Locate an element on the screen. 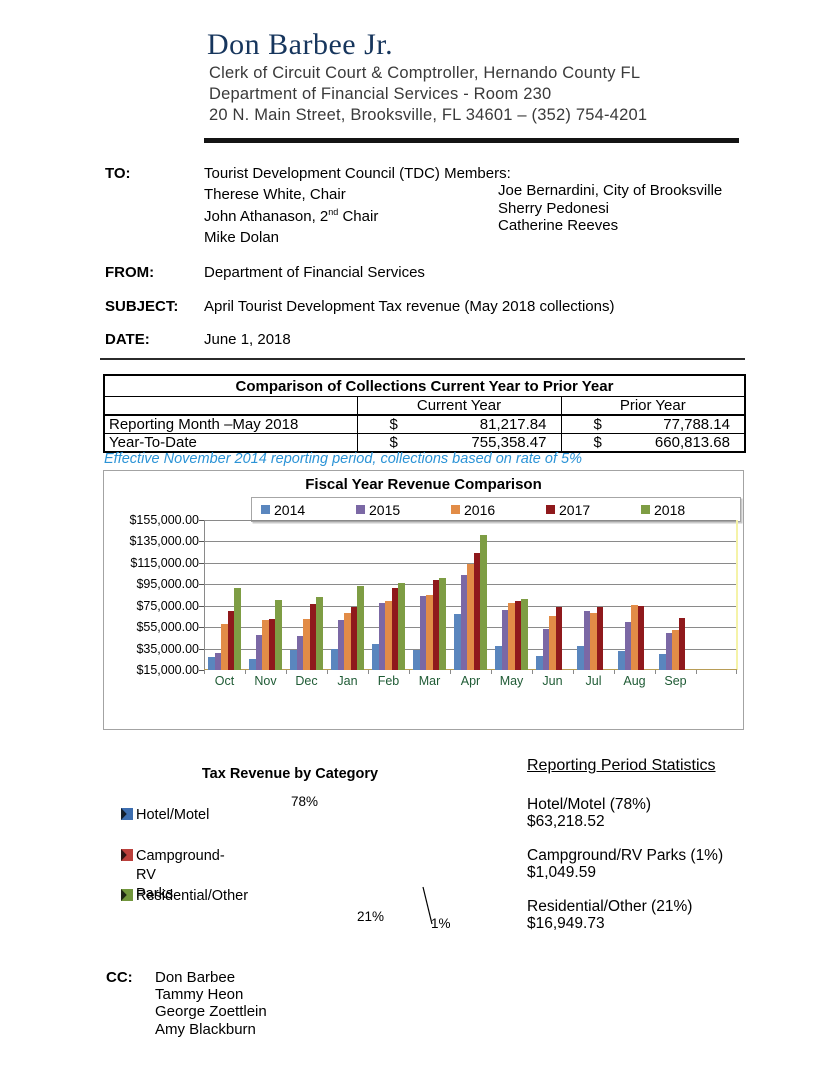 The image size is (835, 1080). x-axis-label: Oct is located at coordinates (224, 681).